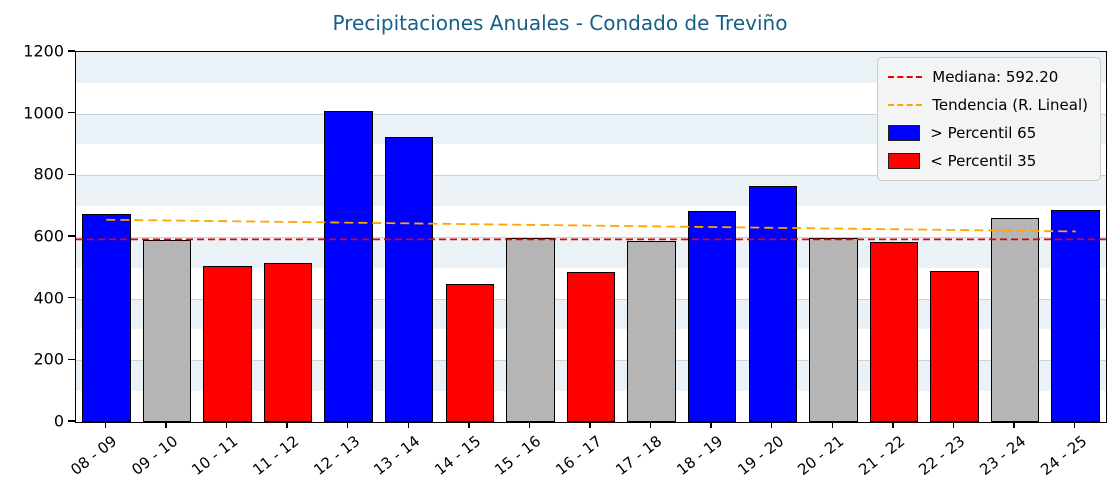 The image size is (1120, 500). What do you see at coordinates (457, 455) in the screenshot?
I see `x-axis-tick-label: 14 - 15` at bounding box center [457, 455].